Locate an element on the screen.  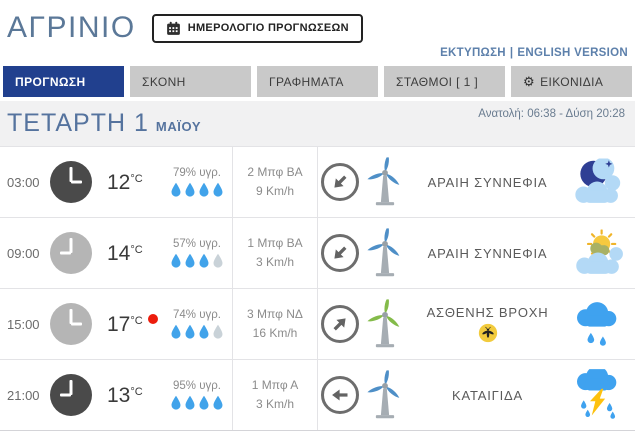
gear-icon: ⚙ is located at coordinates (529, 81).